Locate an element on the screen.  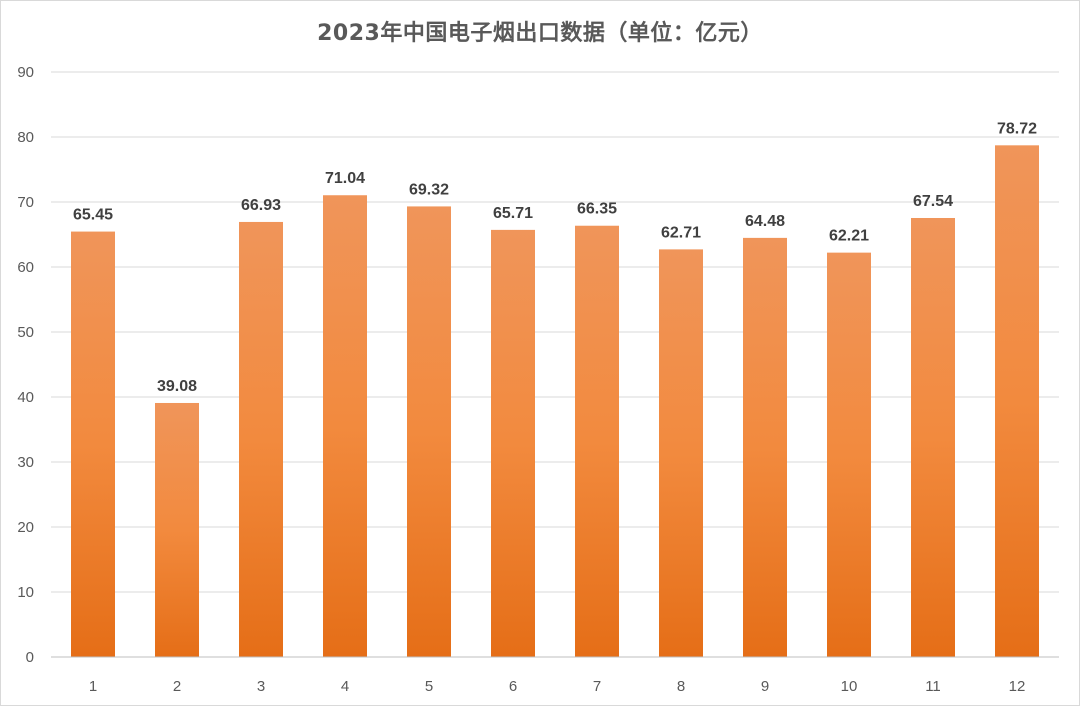
x-tick-label: 7 is located at coordinates (597, 686).